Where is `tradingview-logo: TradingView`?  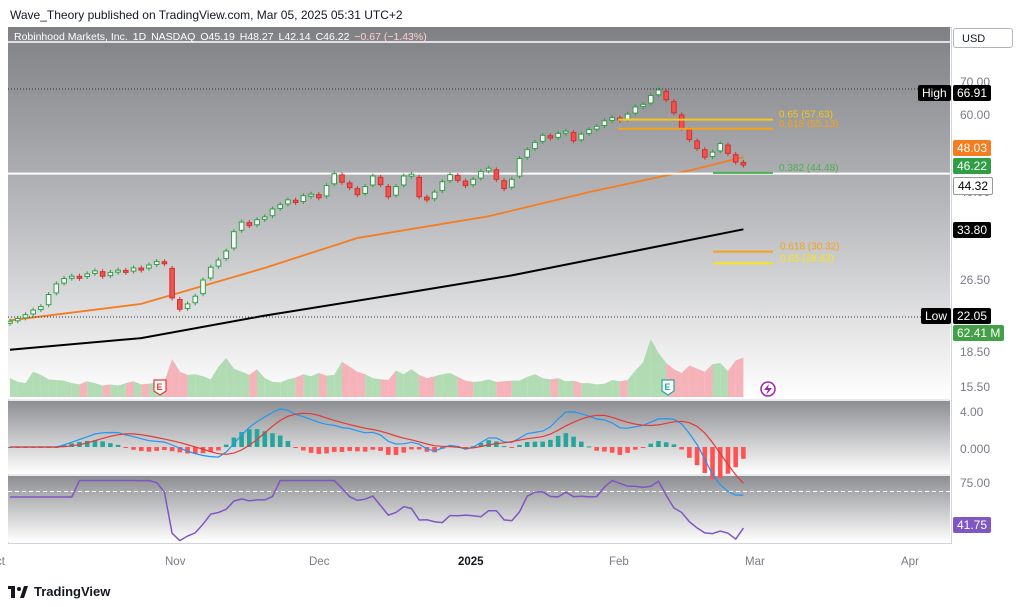
tradingview-logo: TradingView is located at coordinates (59, 591).